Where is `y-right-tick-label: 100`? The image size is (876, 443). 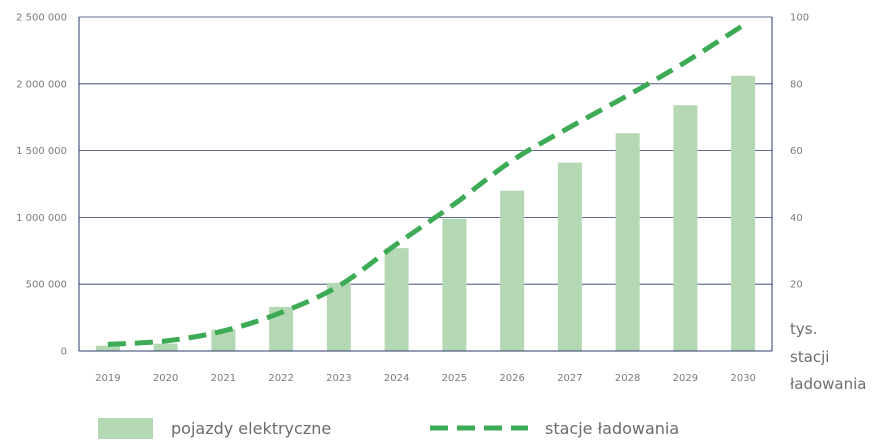 y-right-tick-label: 100 is located at coordinates (799, 18).